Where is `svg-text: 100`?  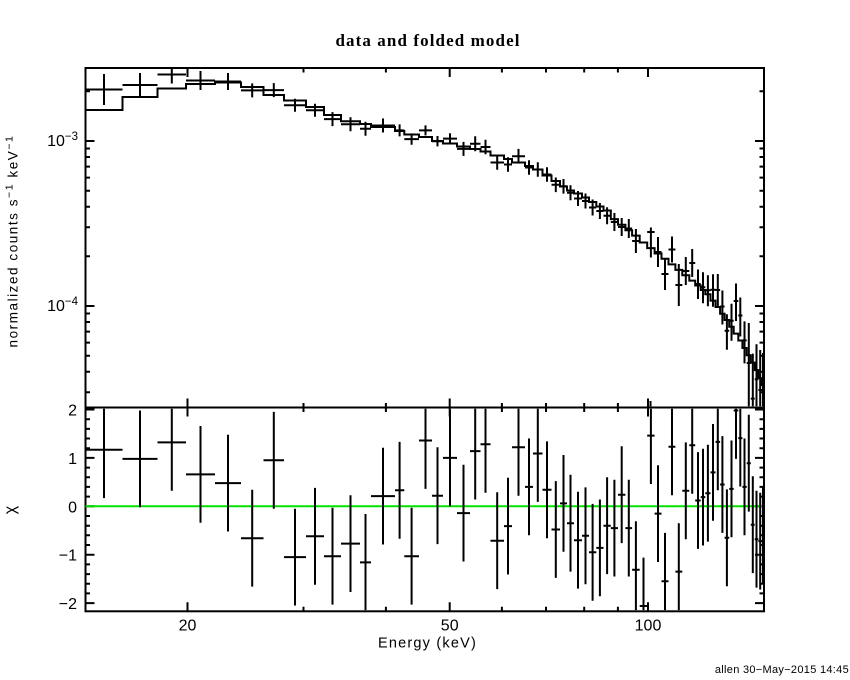
svg-text: 100 is located at coordinates (648, 625).